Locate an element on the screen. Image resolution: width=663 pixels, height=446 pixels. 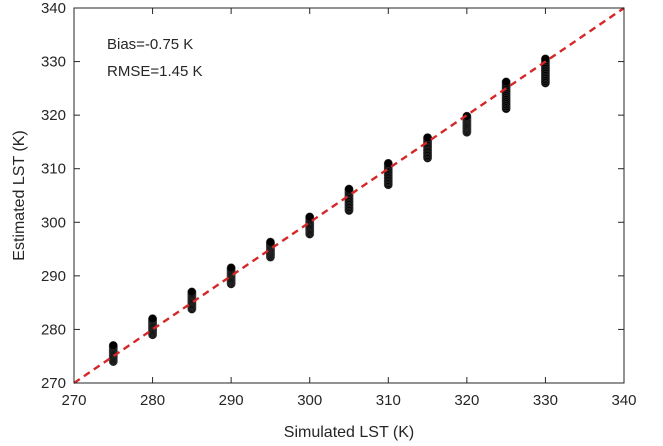
x-tick-label: 320 is located at coordinates (466, 400).